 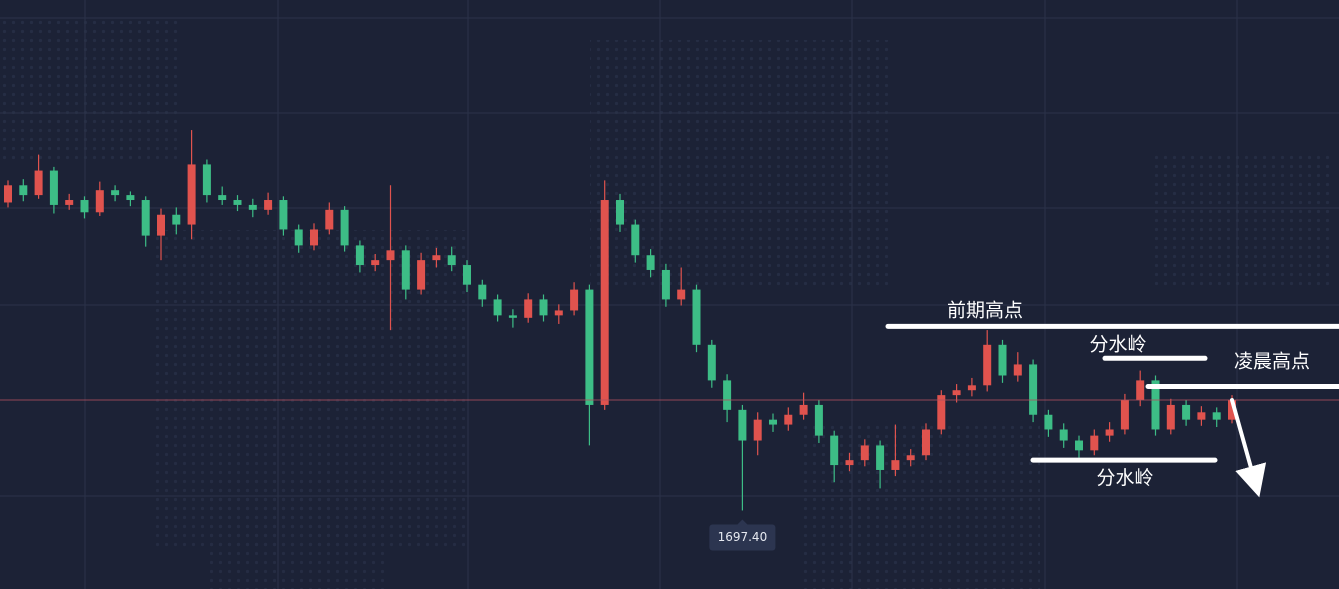 I want to click on low-label-box, so click(x=742, y=537).